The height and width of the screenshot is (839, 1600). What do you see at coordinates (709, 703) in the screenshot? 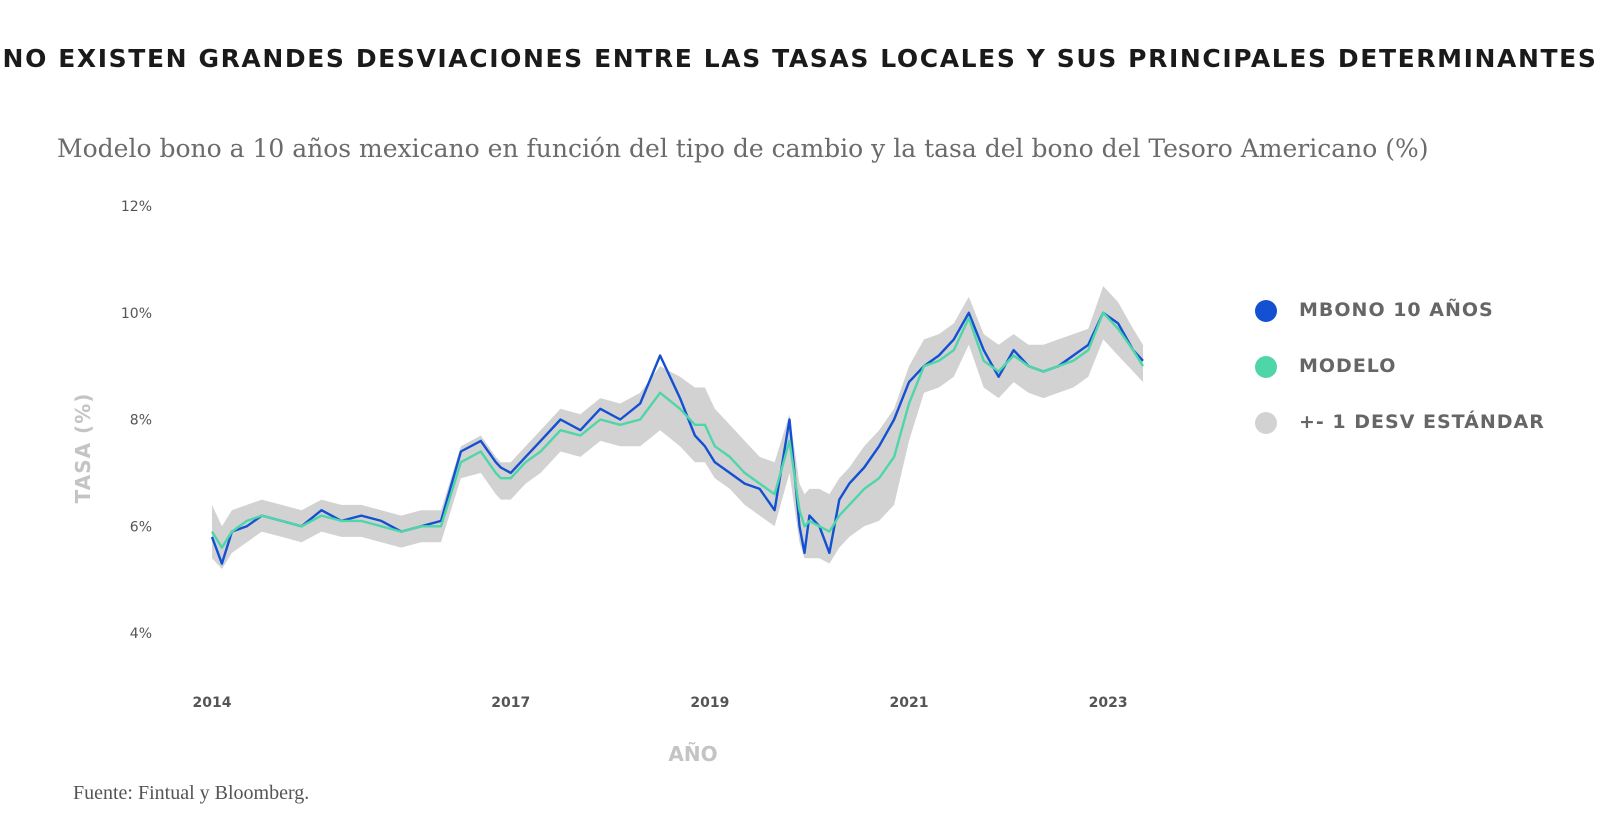
I see `x-tick-label: 2019` at bounding box center [709, 703].